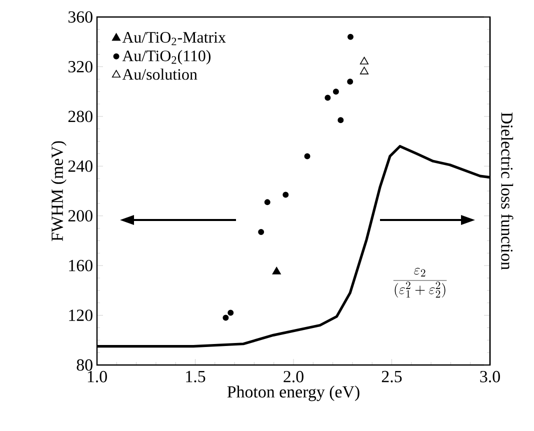  Describe the element at coordinates (80, 216) in the screenshot. I see `y-tick-label: 200` at that location.